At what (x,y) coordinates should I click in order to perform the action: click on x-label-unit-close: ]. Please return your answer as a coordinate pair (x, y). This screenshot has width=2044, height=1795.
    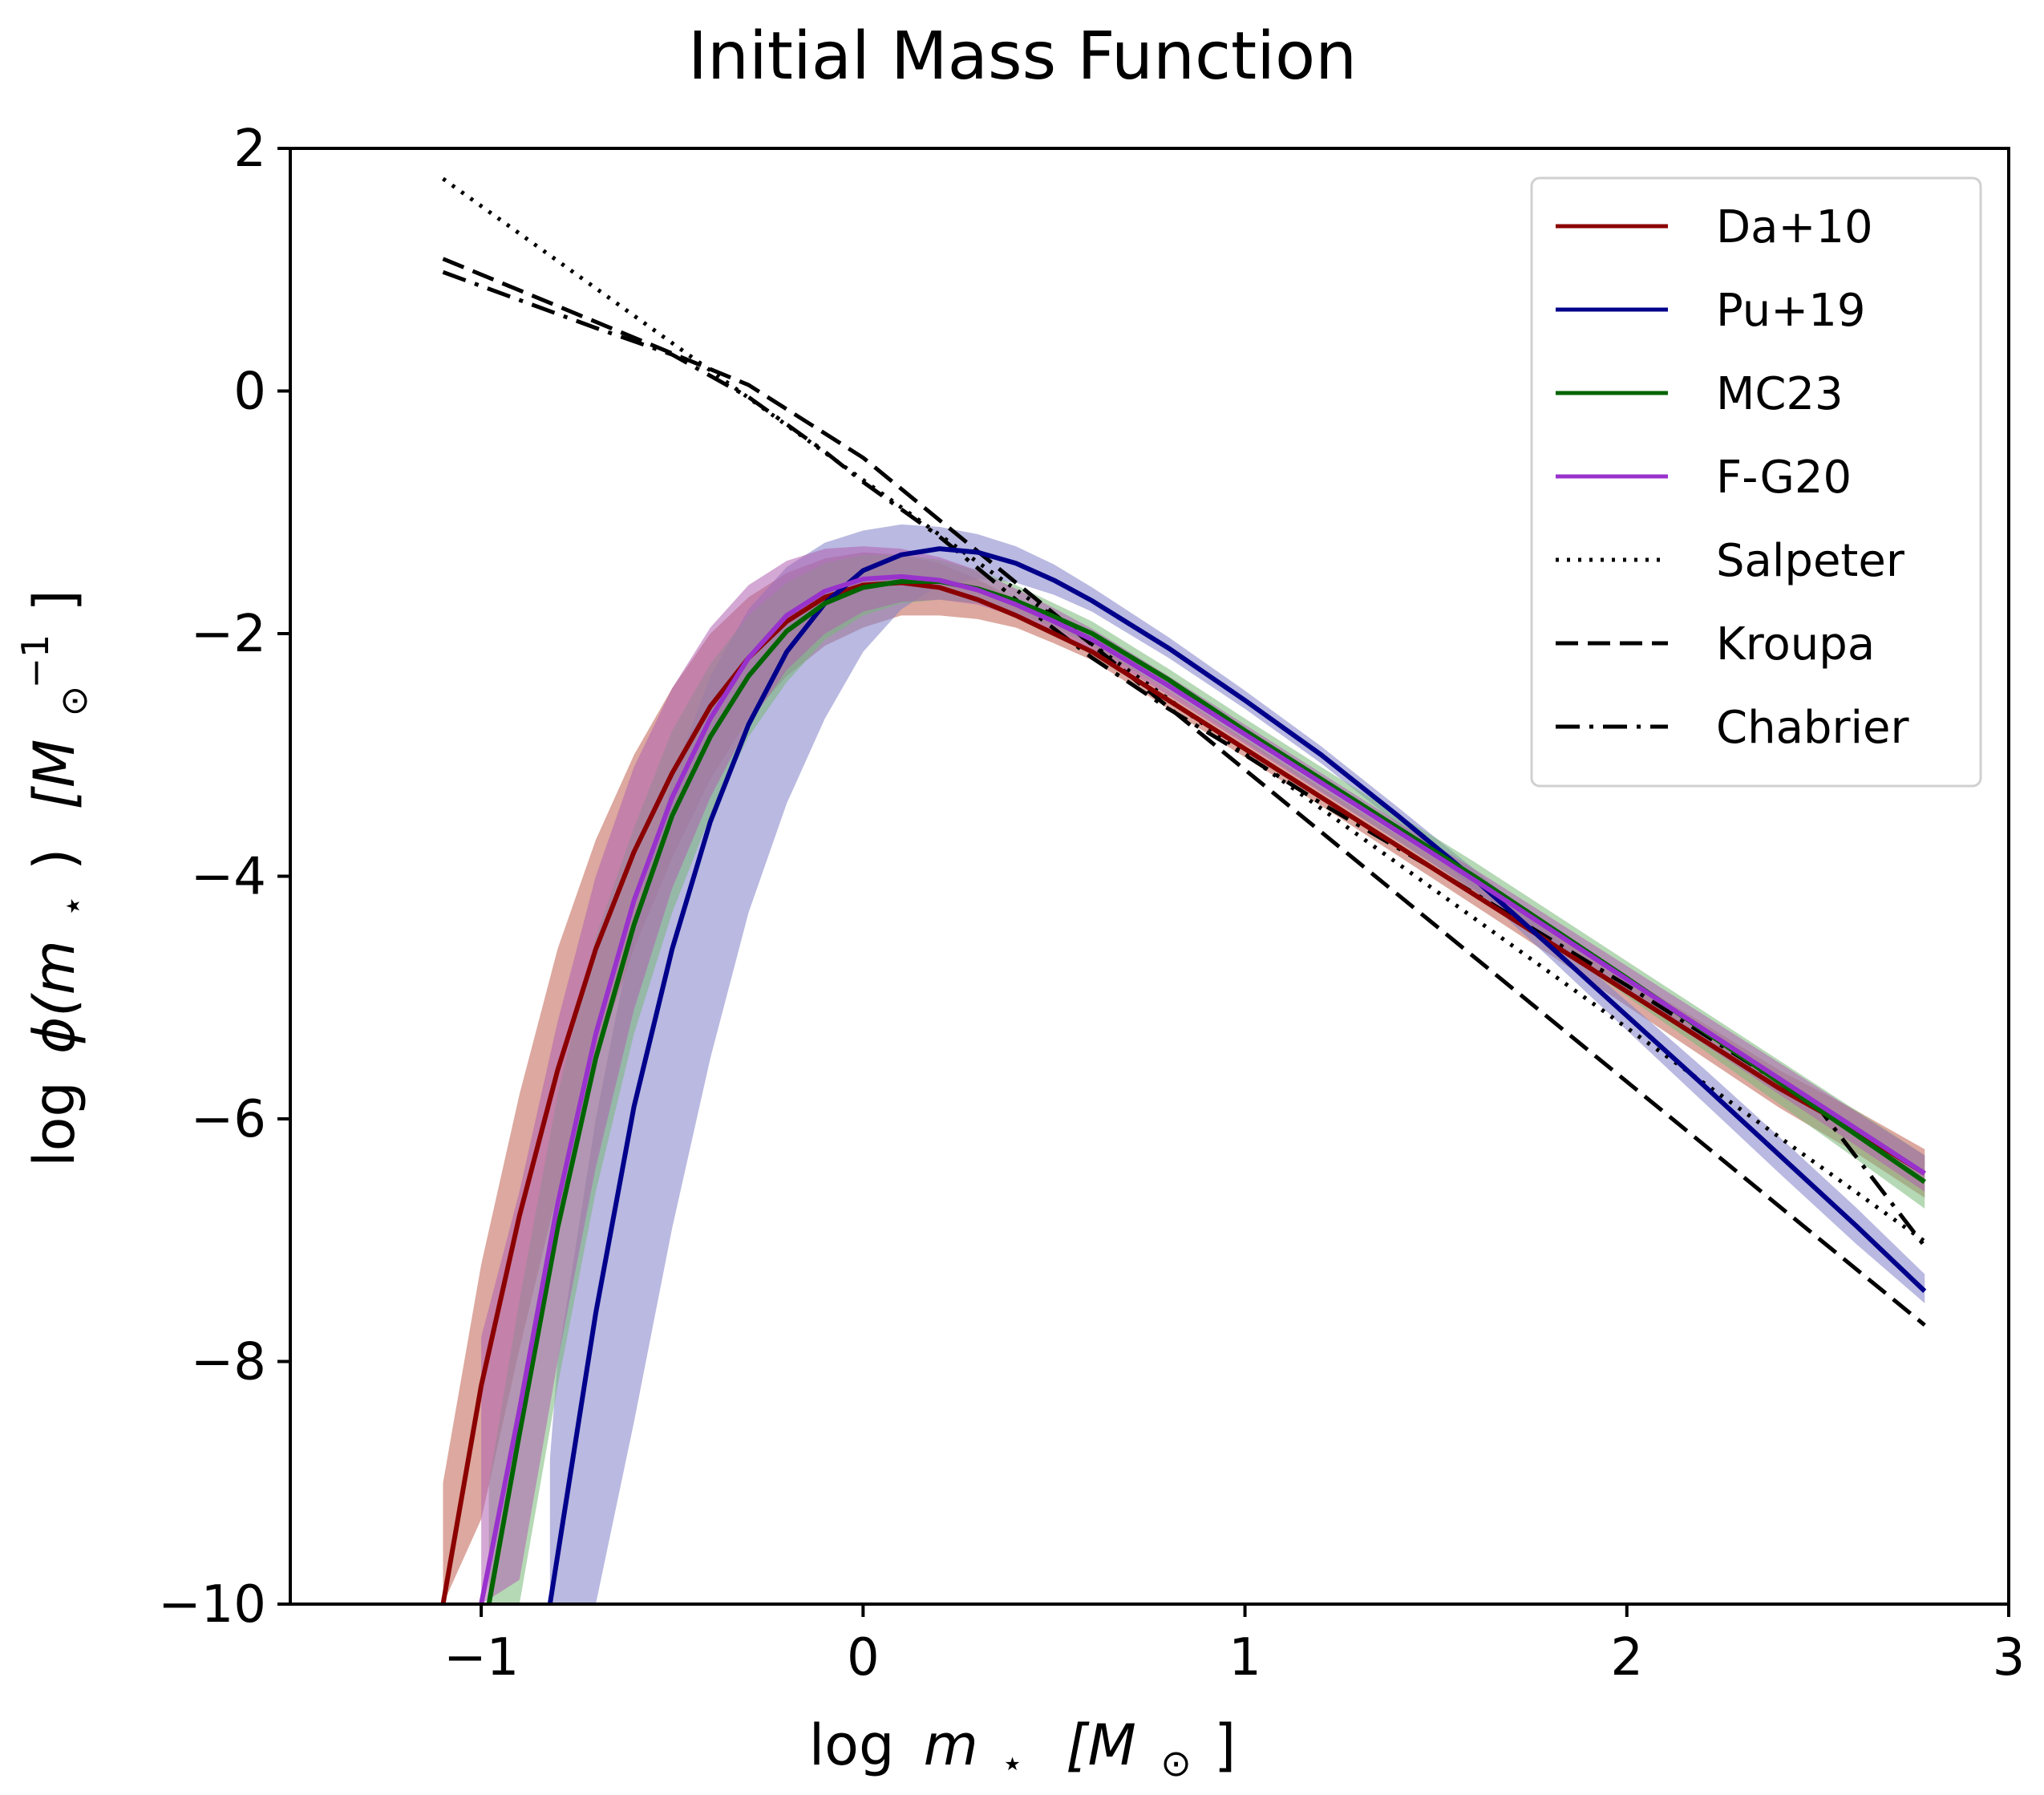
    Looking at the image, I should click on (1225, 1745).